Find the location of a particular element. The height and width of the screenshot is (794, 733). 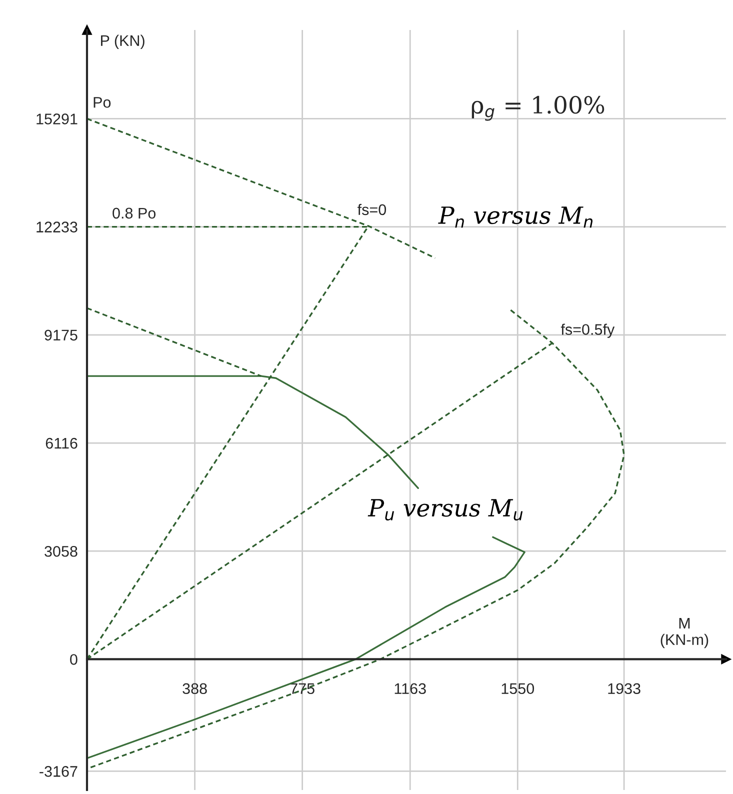

annotation: fs=0.5fy is located at coordinates (587, 331).